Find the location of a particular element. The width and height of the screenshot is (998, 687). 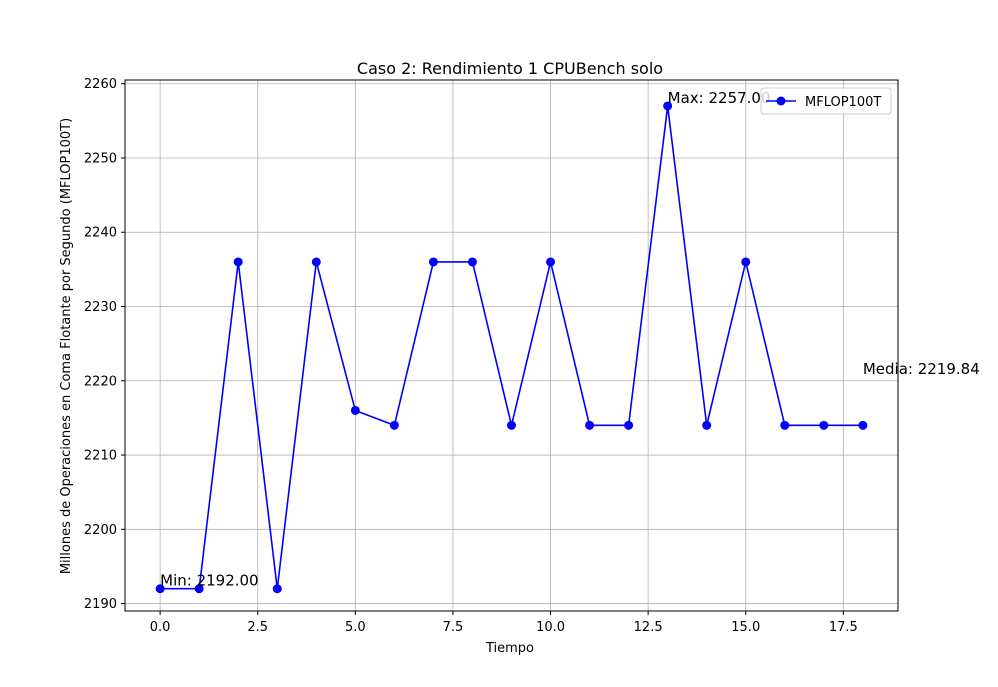

legend-marker-mflop100t is located at coordinates (781, 101).